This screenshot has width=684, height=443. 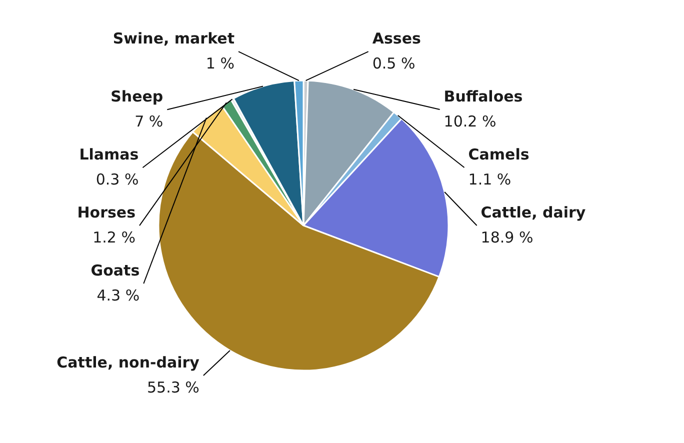 I want to click on data-label: 18.9 %, so click(x=507, y=237).